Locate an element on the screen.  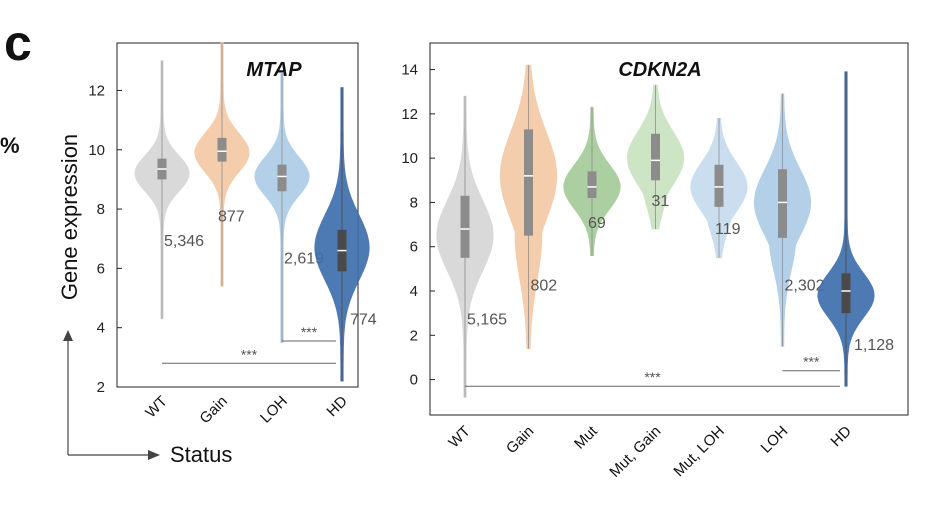
cdkn2a-n-label: 31 is located at coordinates (661, 201).